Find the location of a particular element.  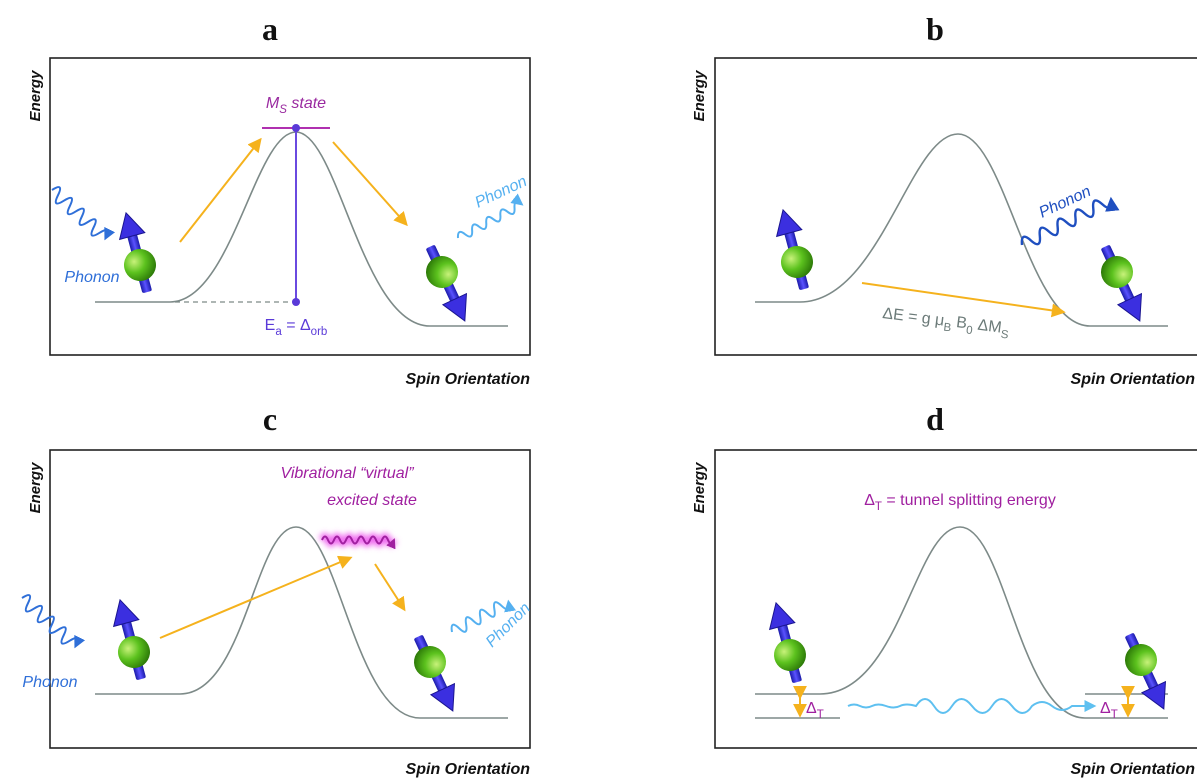

panel-label: c is located at coordinates (270, 419).